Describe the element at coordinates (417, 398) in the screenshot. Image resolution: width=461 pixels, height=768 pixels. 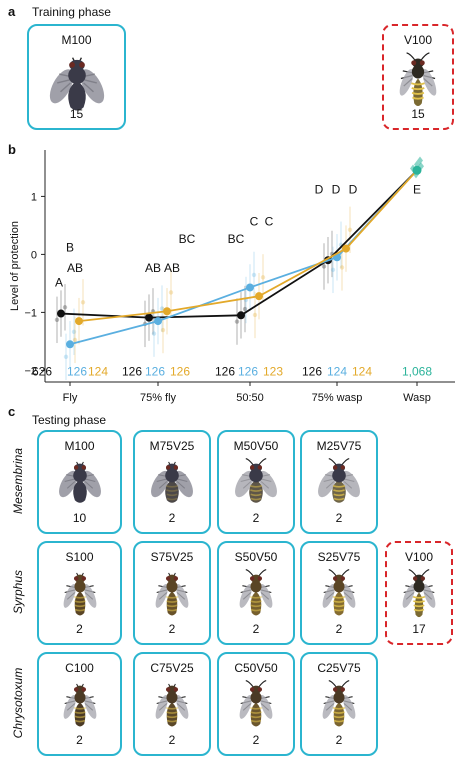
I see `x-tick-label: Wasp` at that location.